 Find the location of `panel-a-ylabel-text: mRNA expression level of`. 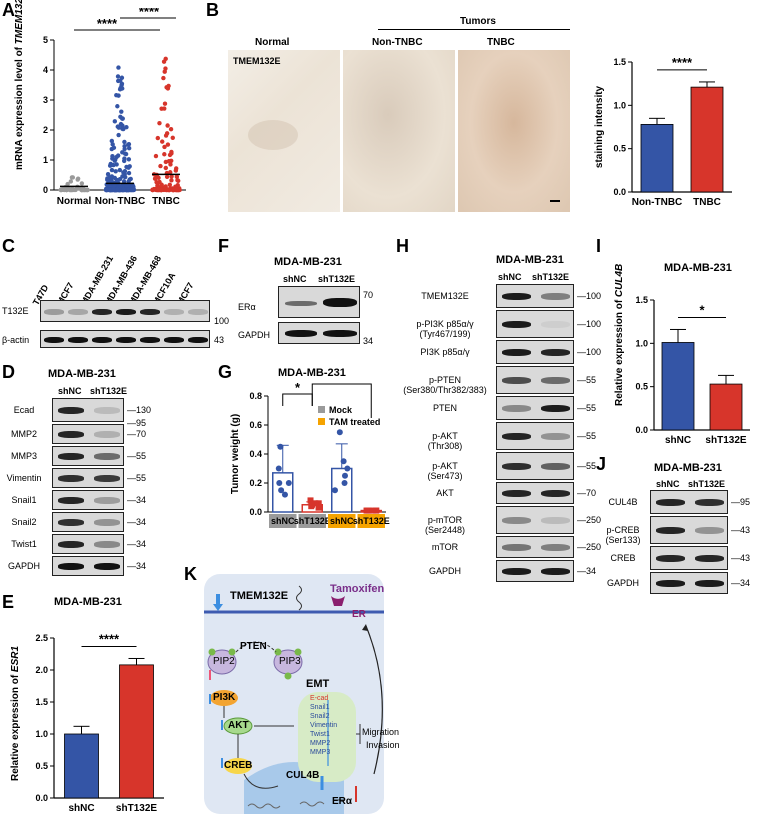

panel-a-ylabel-text: mRNA expression level of is located at coordinates (19, 107).